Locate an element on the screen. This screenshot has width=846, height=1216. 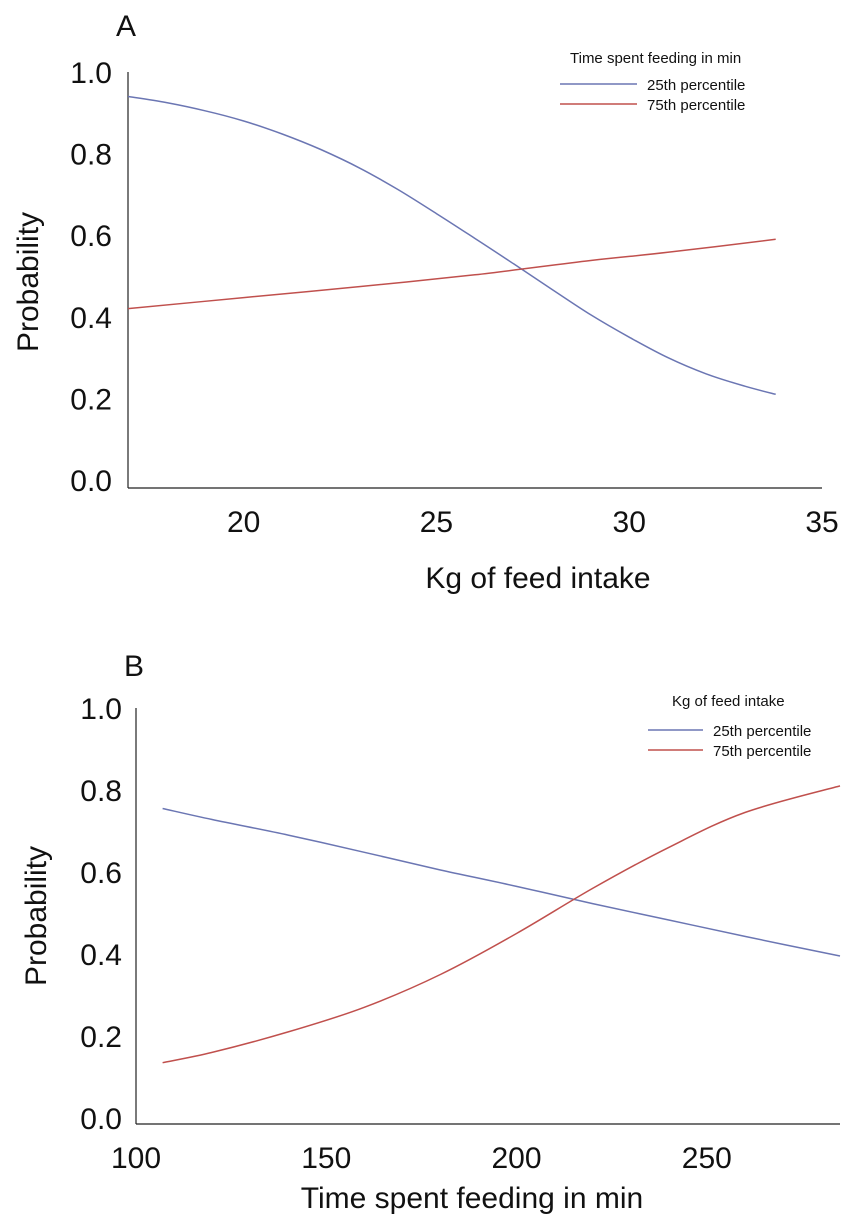
panel-a-y-tick-label: 0.6 is located at coordinates (91, 236).